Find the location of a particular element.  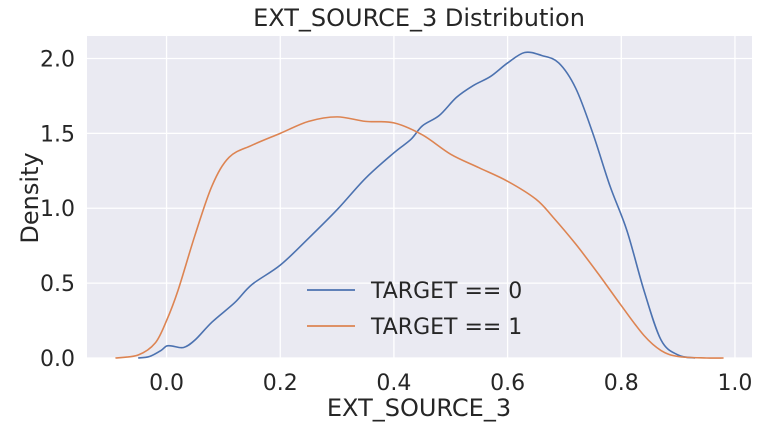

x-tick-label: 0.8 is located at coordinates (621, 383).